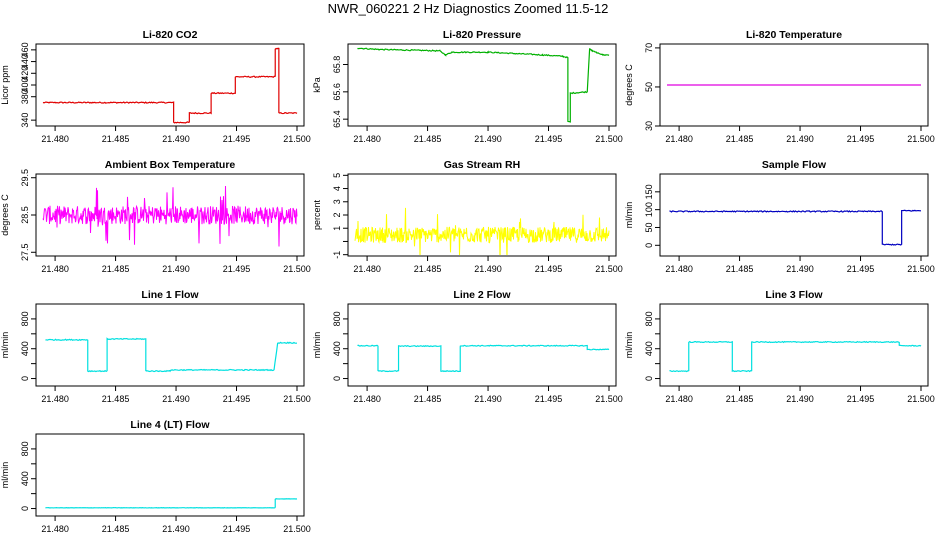  Describe the element at coordinates (25, 61) in the screenshot. I see `y-tick-label: 440` at that location.